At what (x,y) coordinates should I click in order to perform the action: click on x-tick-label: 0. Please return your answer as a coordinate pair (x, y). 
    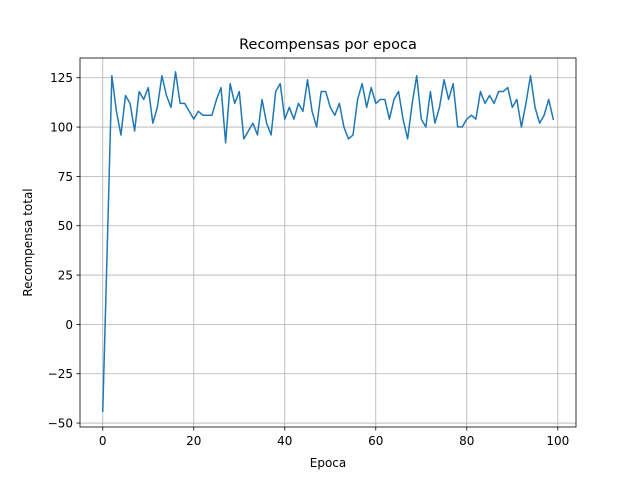
    Looking at the image, I should click on (103, 441).